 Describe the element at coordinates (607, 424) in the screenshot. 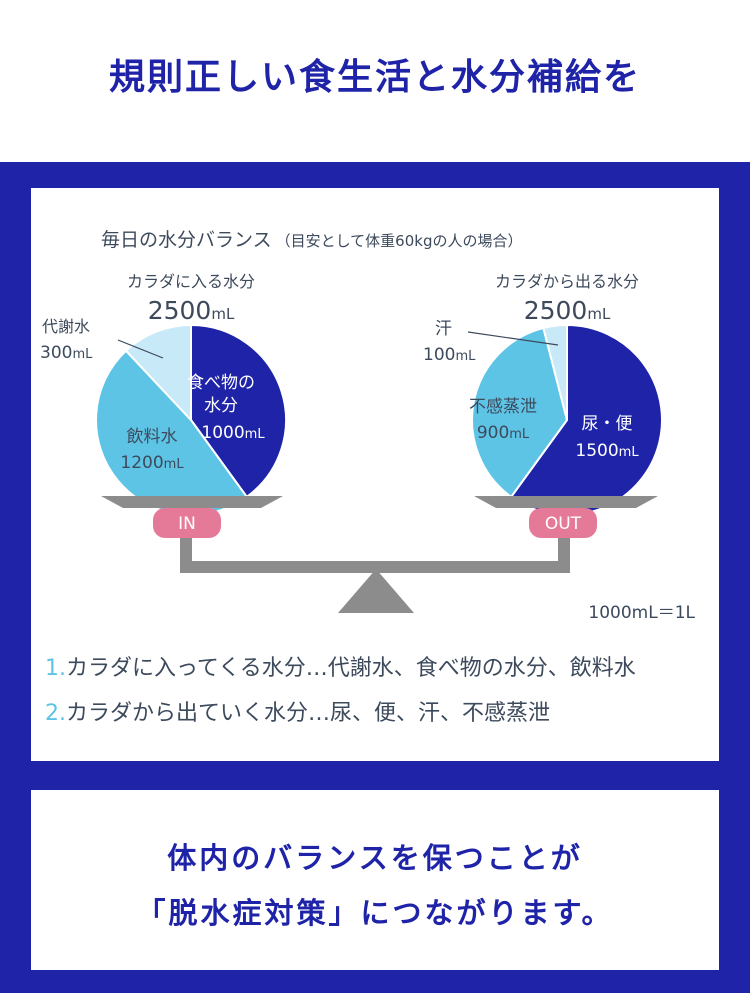

I see `out-label-urine-stool: 尿・便` at that location.